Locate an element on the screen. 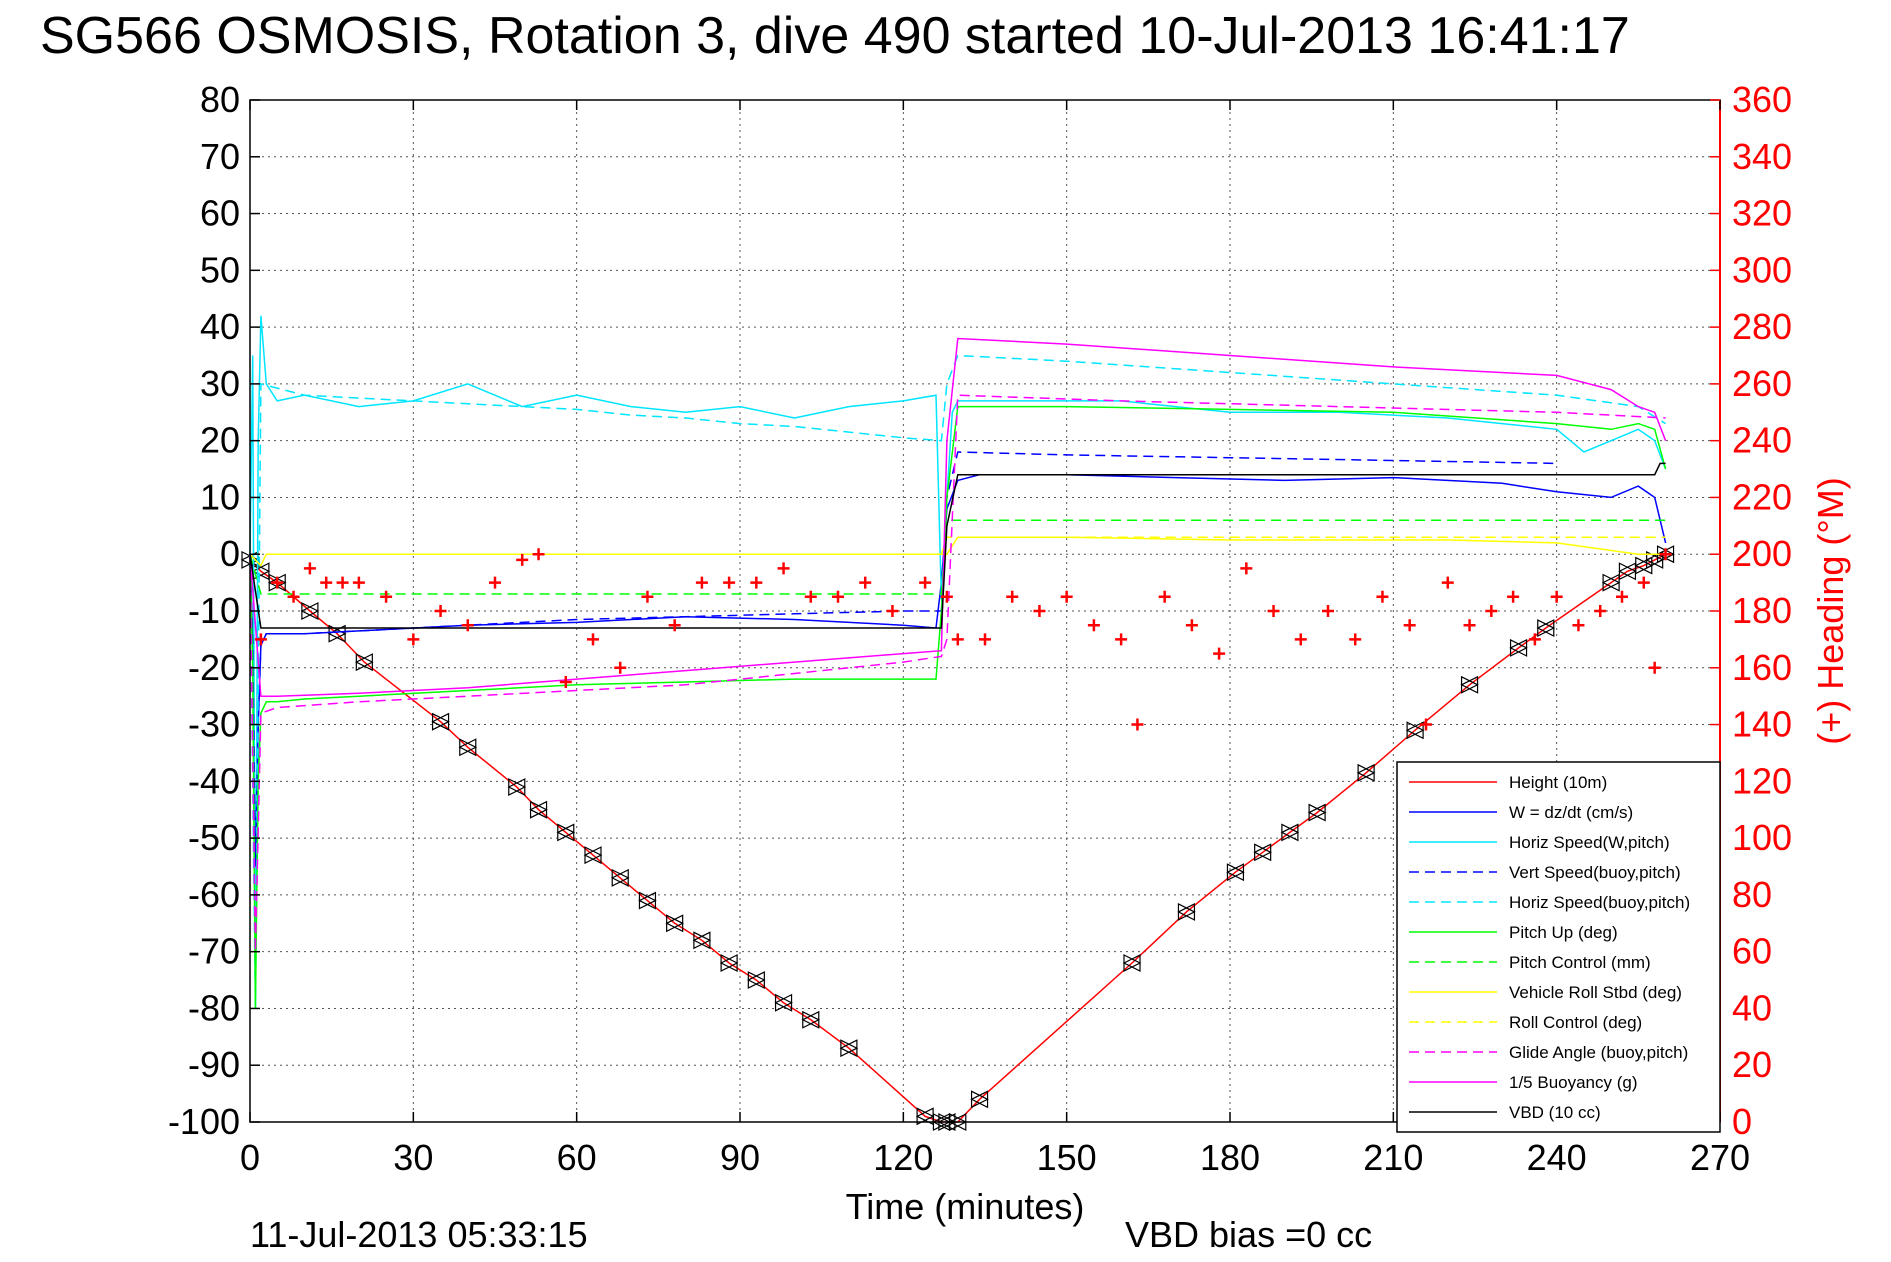  y-tick-label: -40 is located at coordinates (214, 780).